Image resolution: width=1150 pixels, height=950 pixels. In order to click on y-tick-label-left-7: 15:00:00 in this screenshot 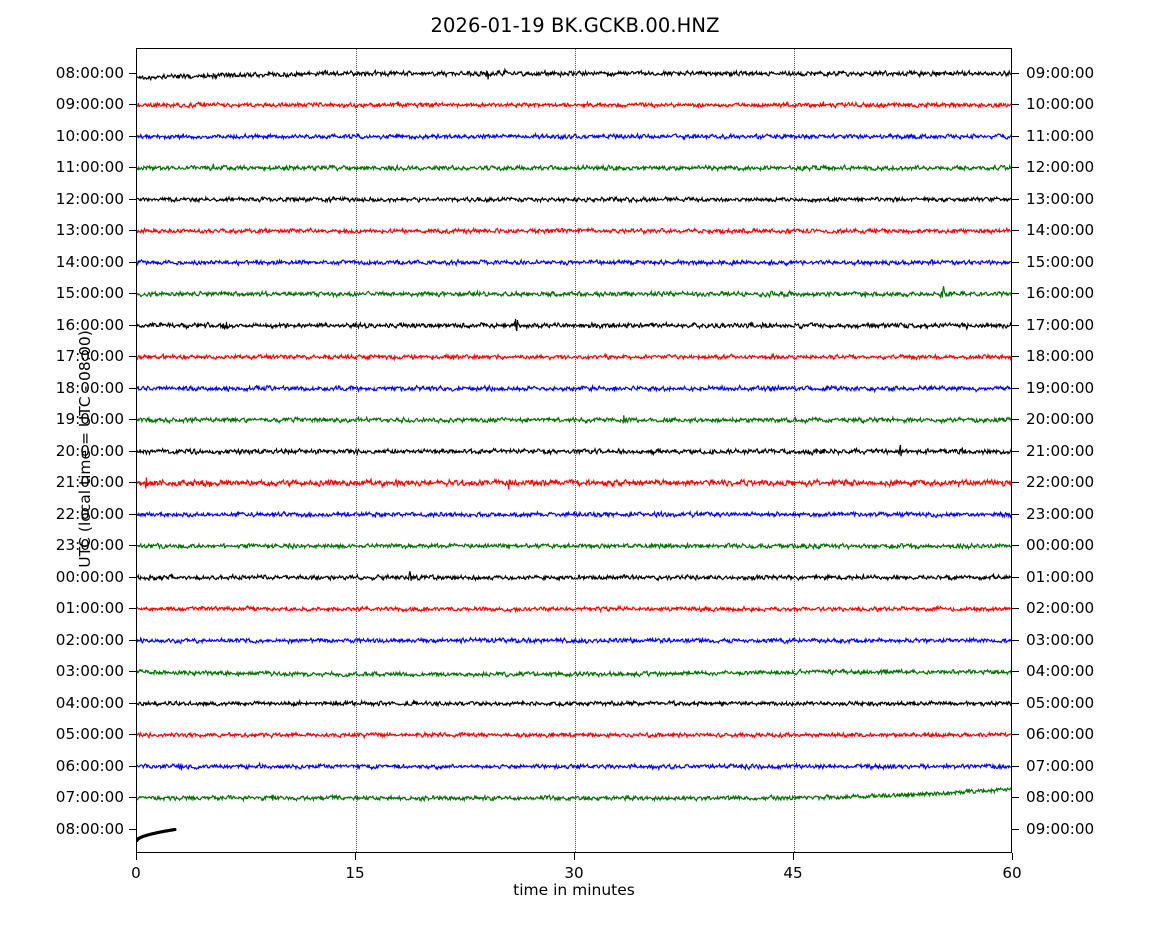, I will do `click(89, 293)`.